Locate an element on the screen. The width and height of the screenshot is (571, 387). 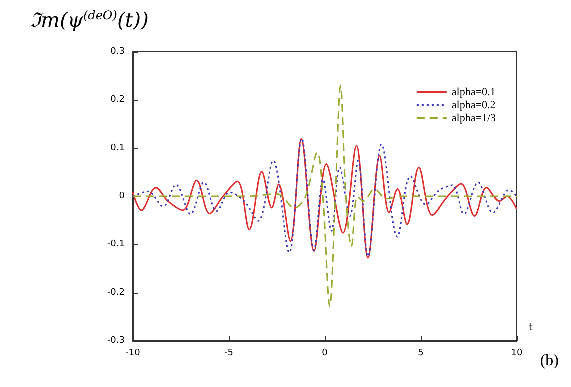
x-tick-label: -10 is located at coordinates (133, 353).